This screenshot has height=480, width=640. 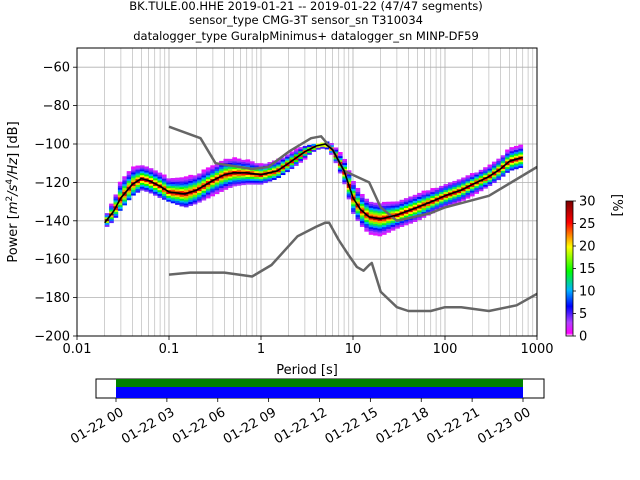 What do you see at coordinates (313, 183) in the screenshot?
I see `mode-line` at bounding box center [313, 183].